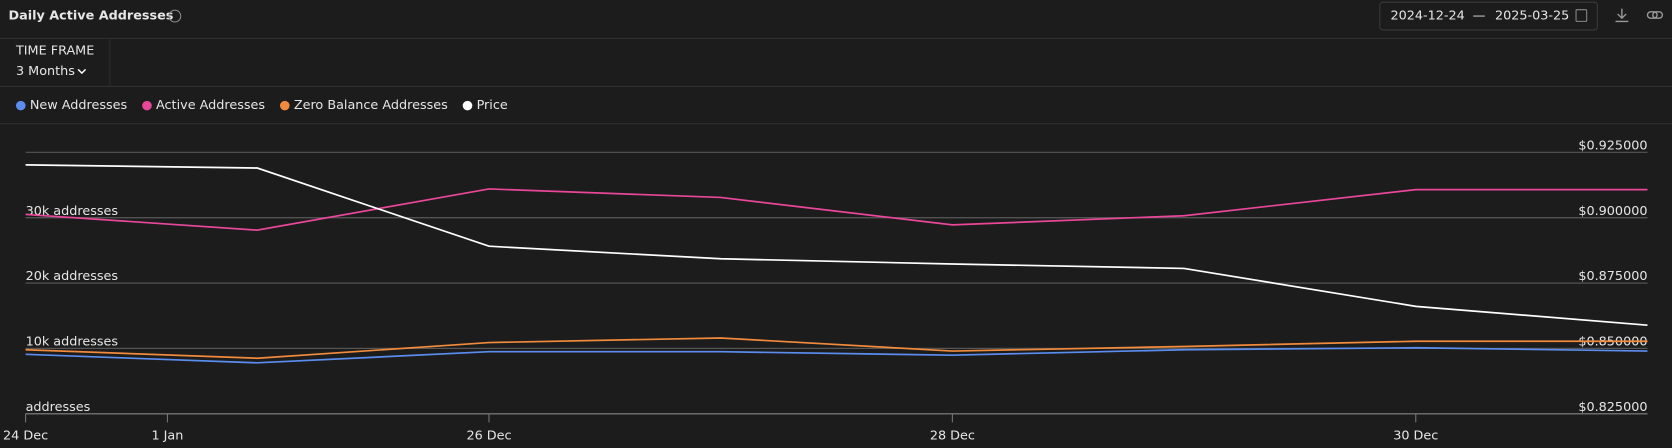 The width and height of the screenshot is (1672, 448). I want to click on chevron, so click(82, 71).